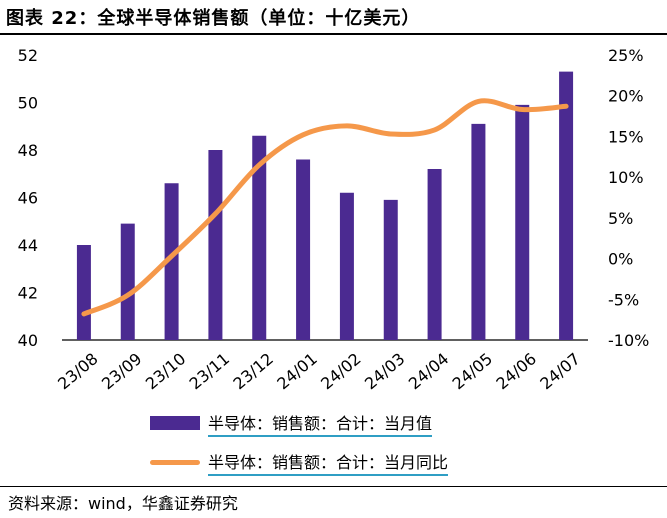 The image size is (667, 518). What do you see at coordinates (166, 371) in the screenshot?
I see `x-tick-label: 23/10` at bounding box center [166, 371].